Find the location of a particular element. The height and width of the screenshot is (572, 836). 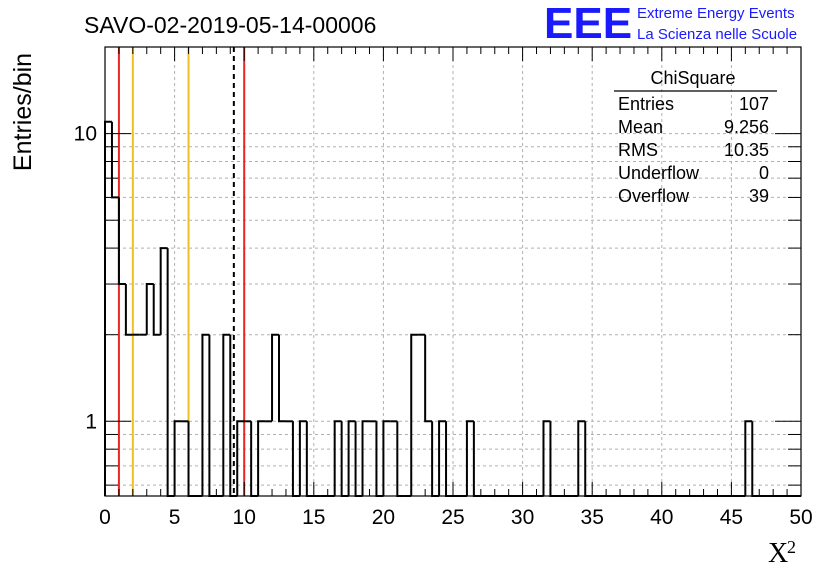

x-axis-label-main: X is located at coordinates (778, 553).